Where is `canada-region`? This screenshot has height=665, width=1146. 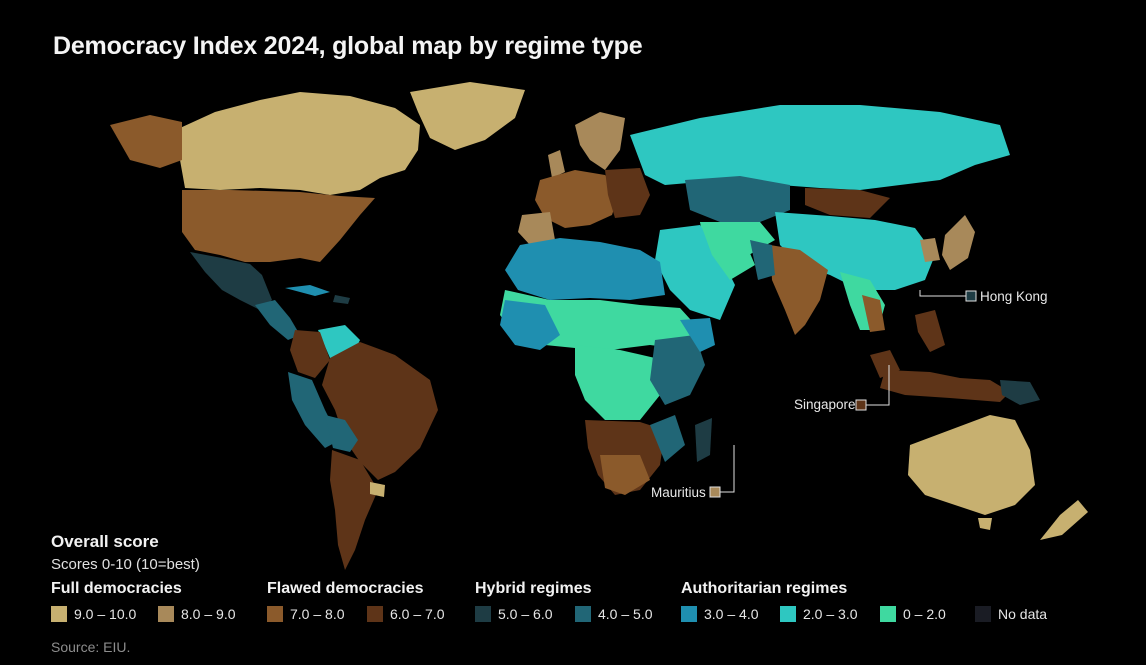
canada-region is located at coordinates (300, 143).